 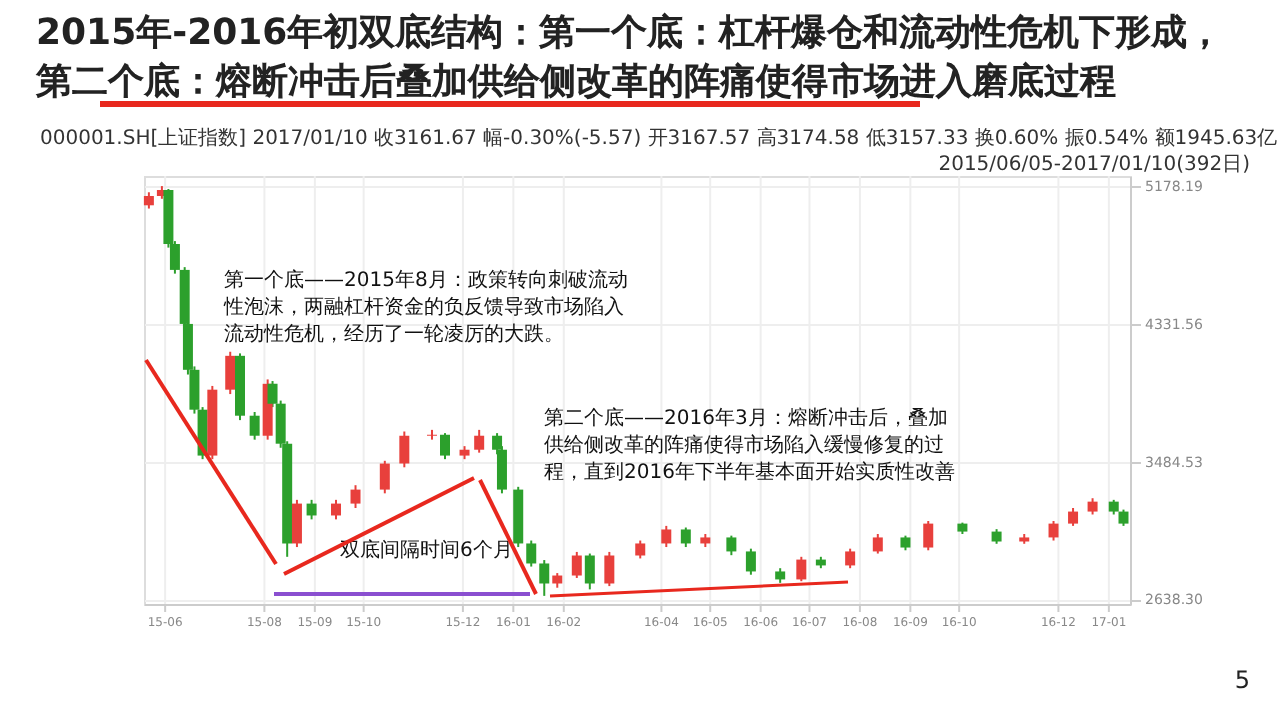 What do you see at coordinates (659, 138) in the screenshot?
I see `text: 000001.SH[上证指数] 2017/01/10 收3161.67 幅-0.30%(-5.57) 开3167.57 高3174.58 低3157.33 换0.60% 振0.54% 额1945.63亿` at bounding box center [659, 138].